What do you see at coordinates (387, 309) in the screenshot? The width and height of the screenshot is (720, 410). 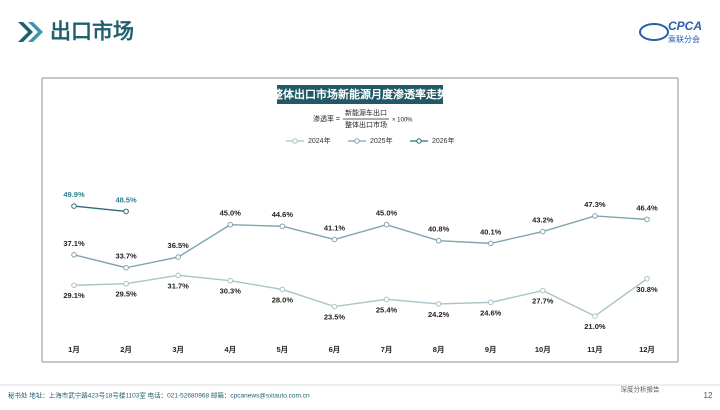 I see `data-label: 25.4%` at bounding box center [387, 309].